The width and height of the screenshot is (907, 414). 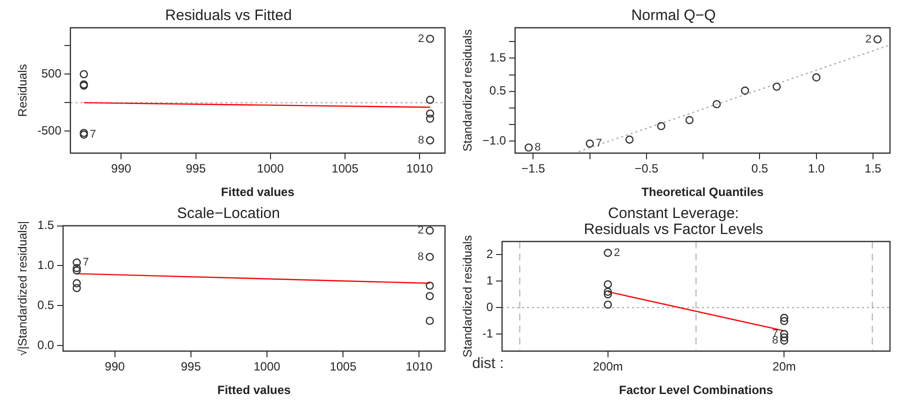 What do you see at coordinates (45, 345) in the screenshot?
I see `y-tick-label: 0.0` at bounding box center [45, 345].